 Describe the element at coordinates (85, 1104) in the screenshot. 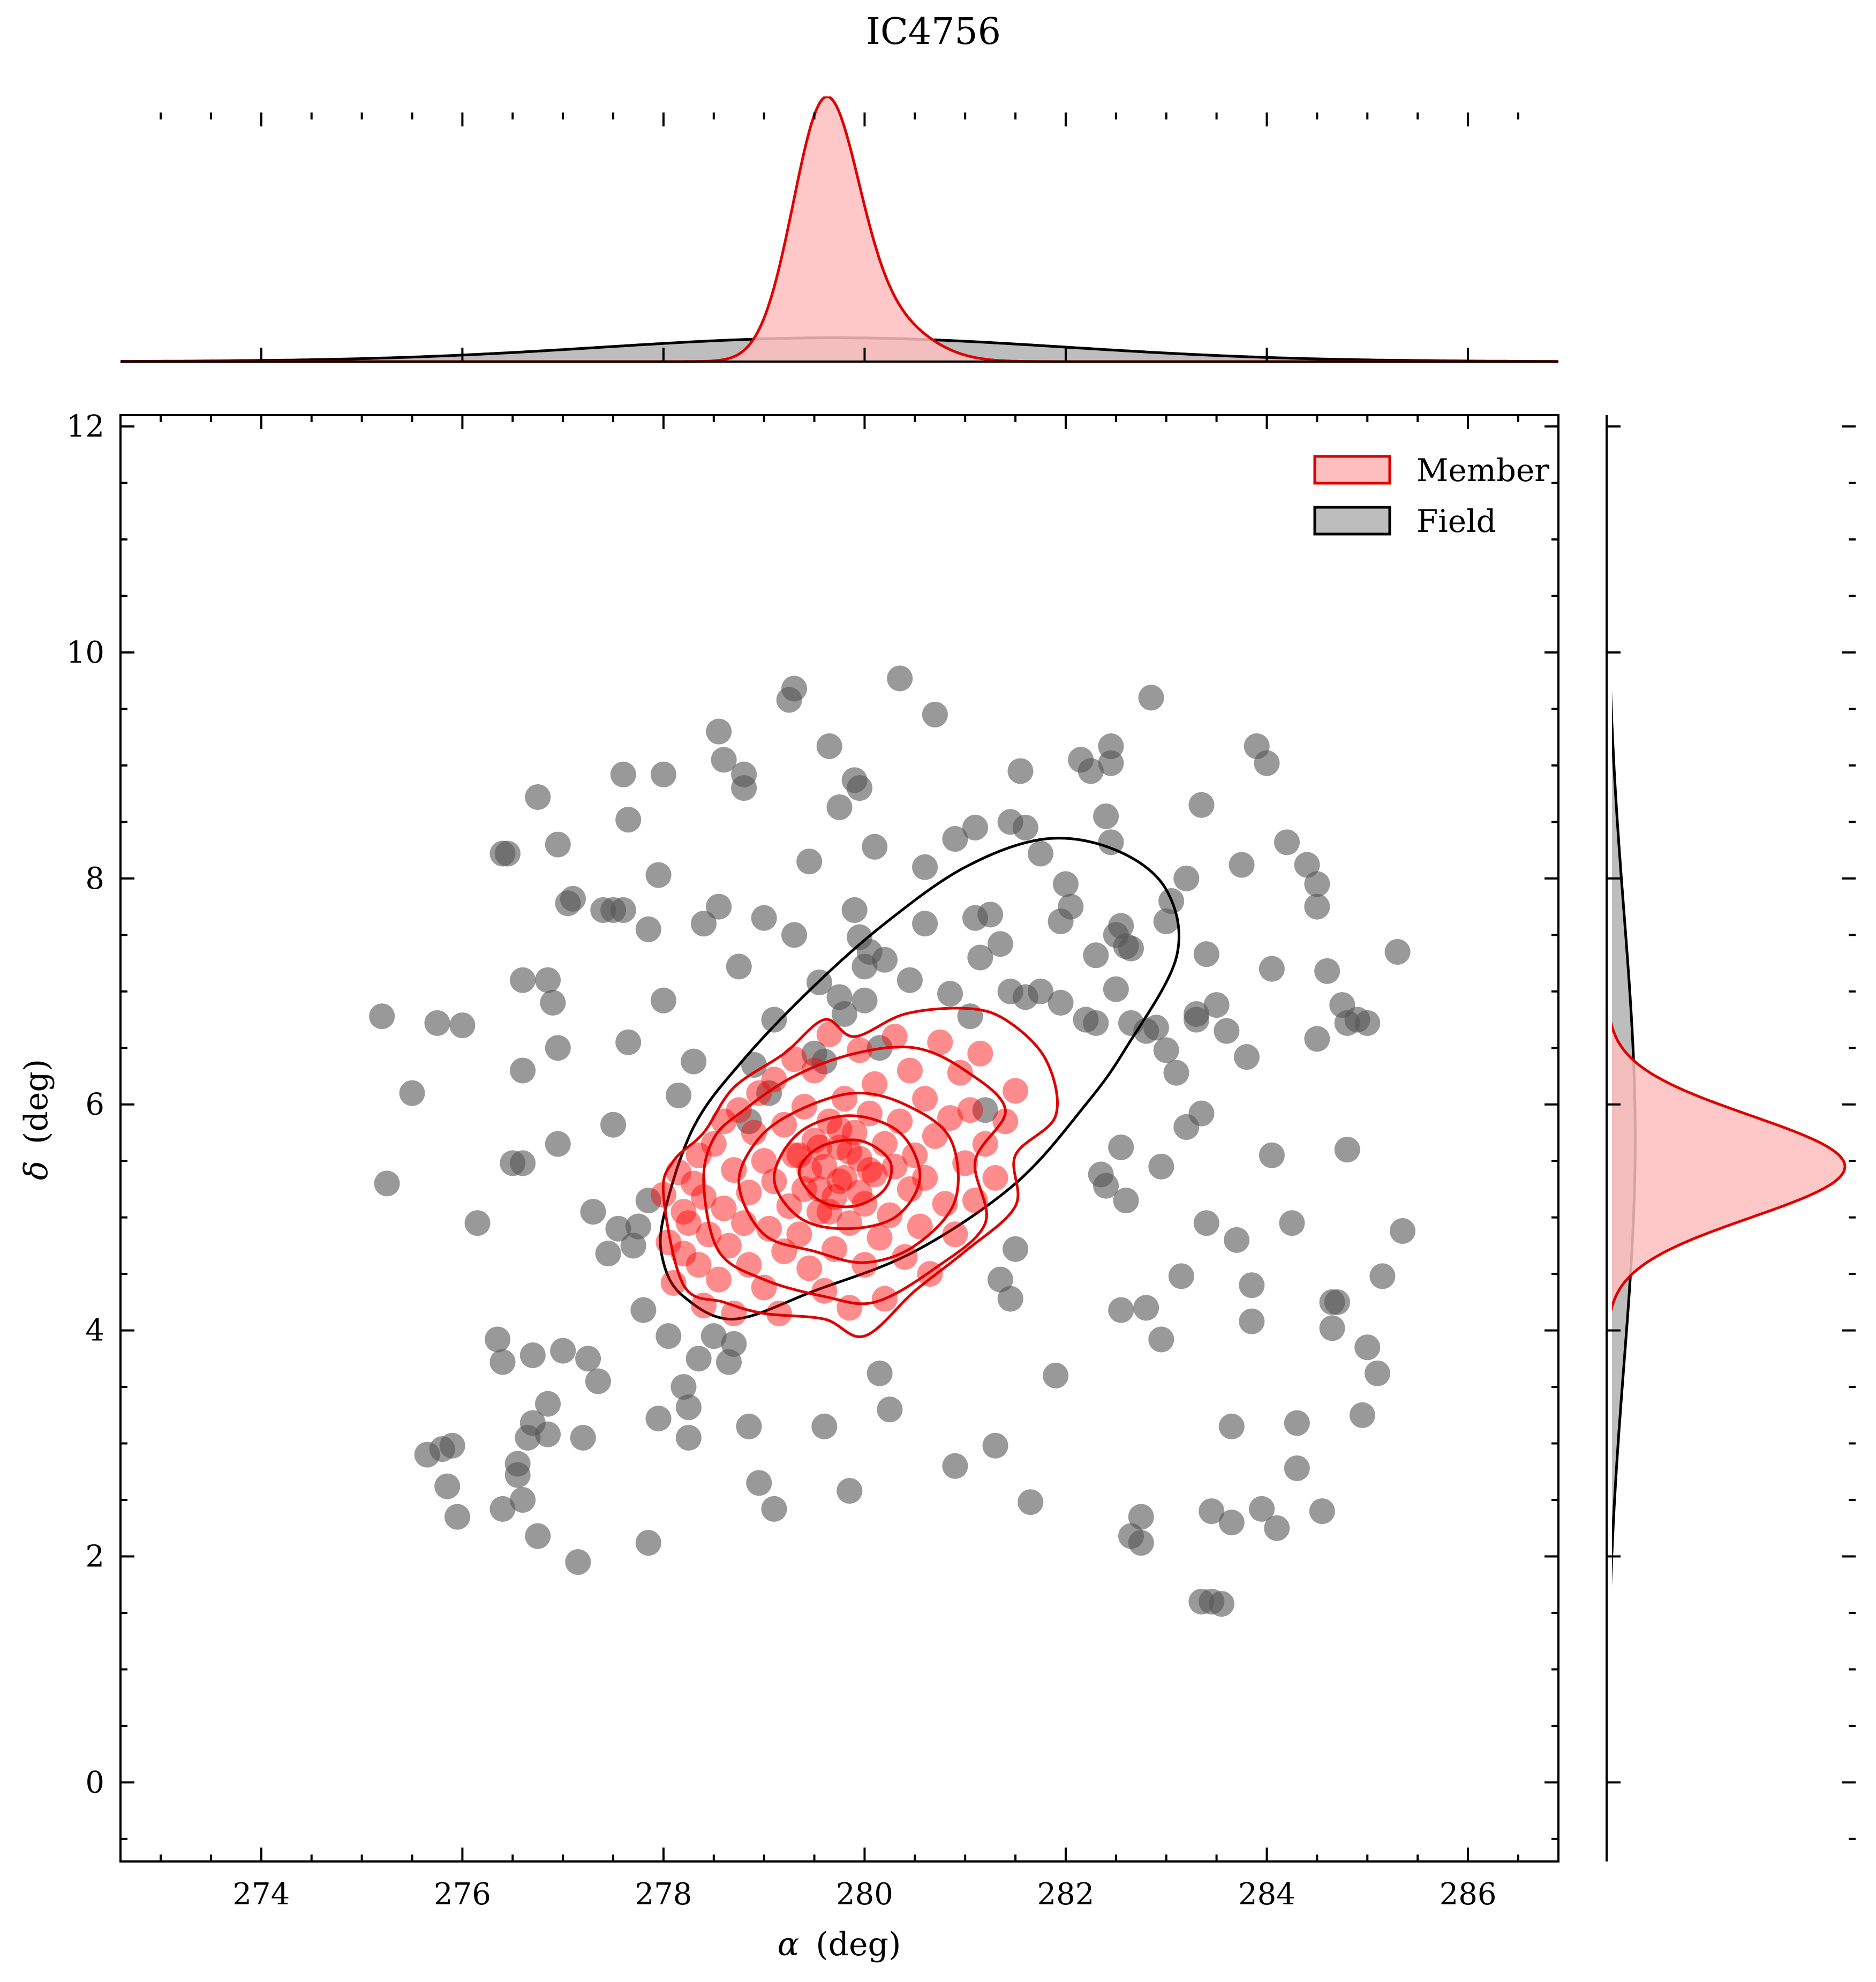

I see `y-tick-labels: 0 2 4 6 8 10 12` at that location.